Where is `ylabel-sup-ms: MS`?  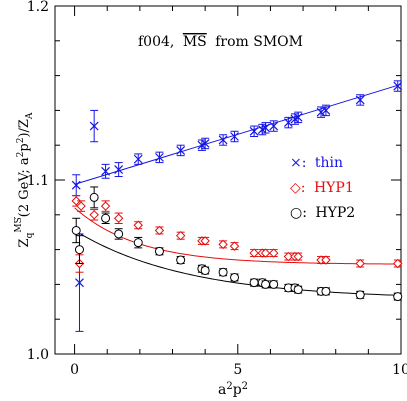
ylabel-sup-ms: MS is located at coordinates (19, 224).